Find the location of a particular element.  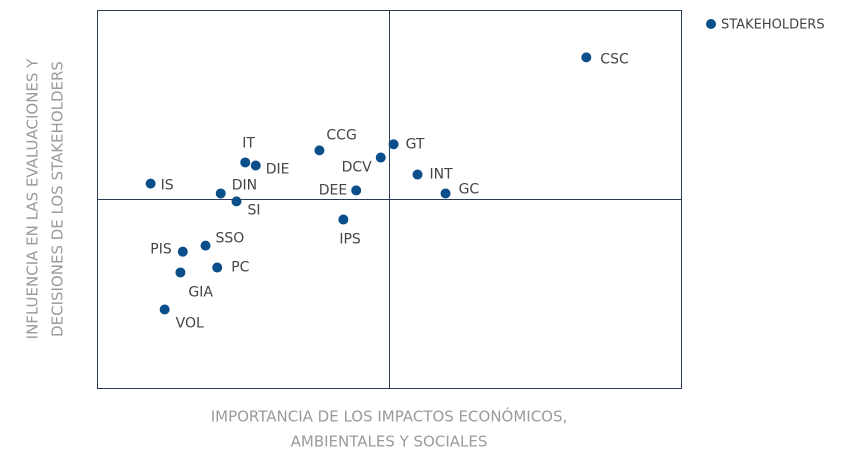

point-label: DIE is located at coordinates (278, 169).